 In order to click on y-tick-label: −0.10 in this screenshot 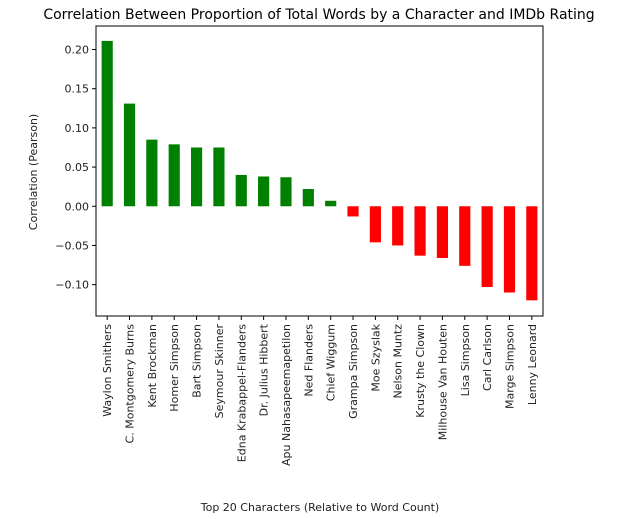, I will do `click(72, 285)`.